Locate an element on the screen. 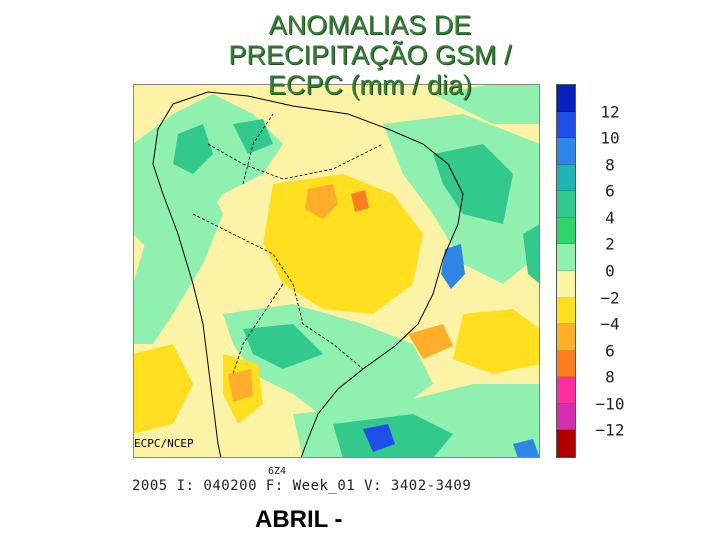 This screenshot has width=720, height=540. title-line-1: ANOMALIAS DE is located at coordinates (370, 25).